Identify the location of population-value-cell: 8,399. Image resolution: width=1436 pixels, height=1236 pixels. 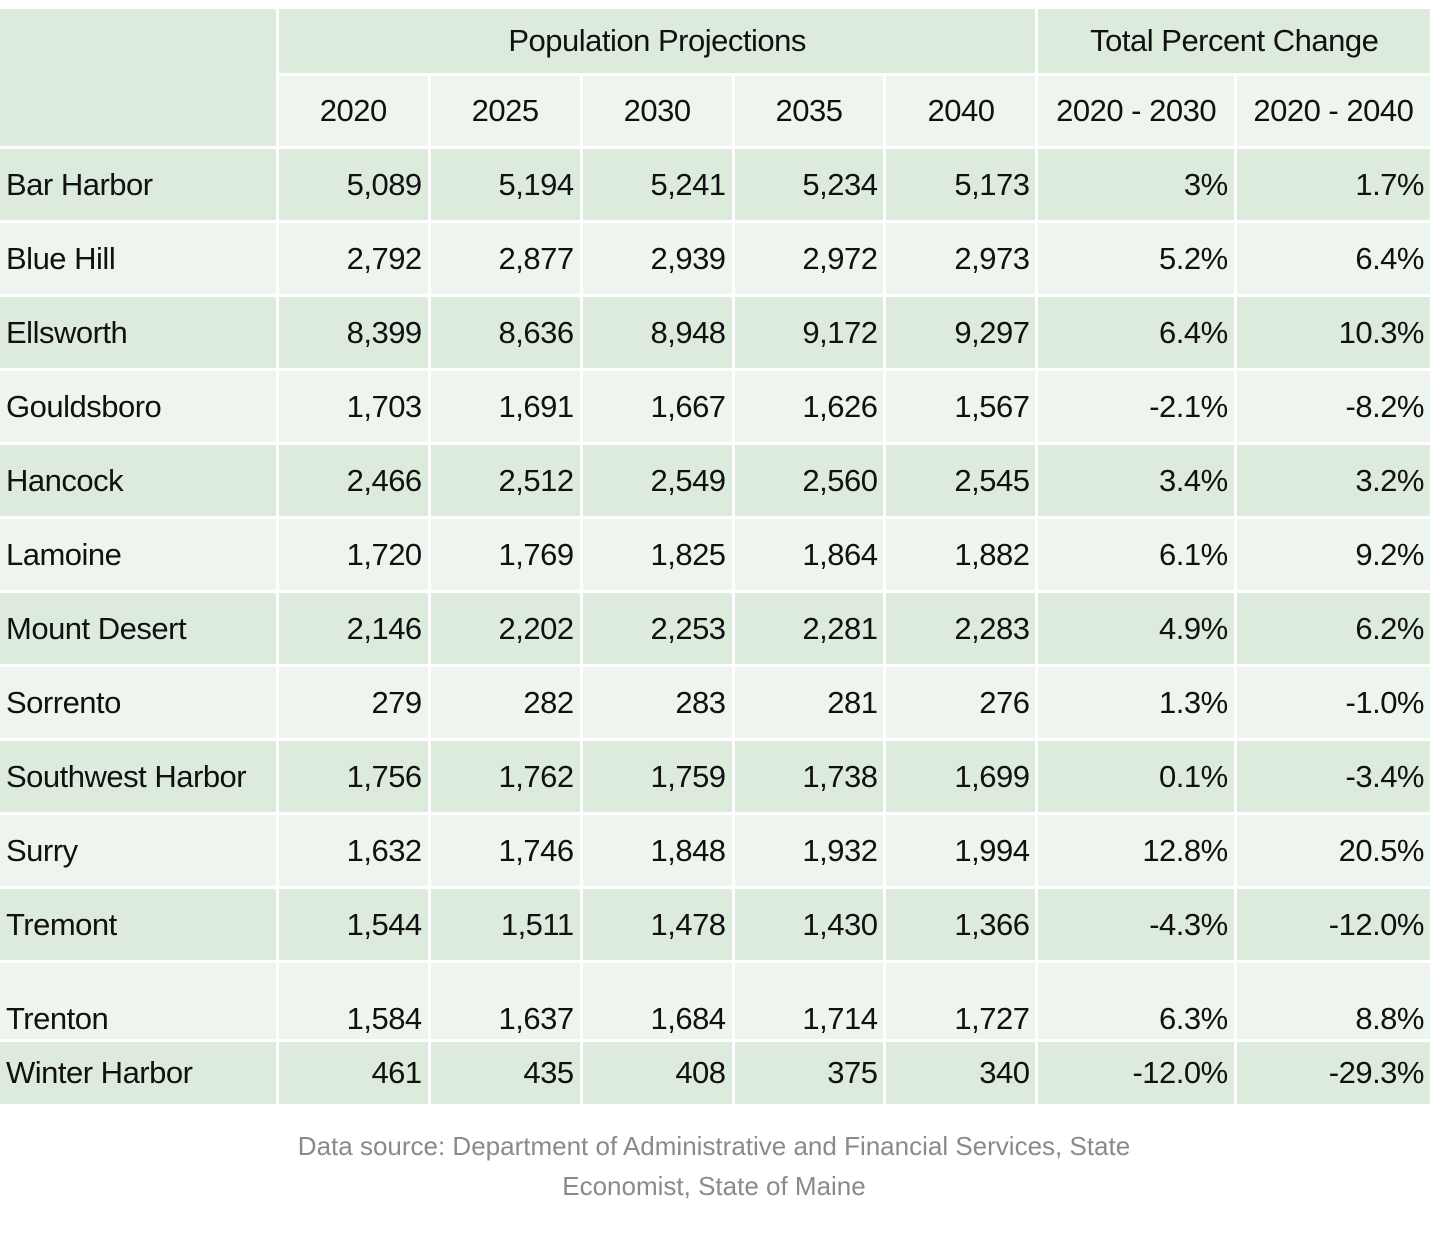
(353, 332).